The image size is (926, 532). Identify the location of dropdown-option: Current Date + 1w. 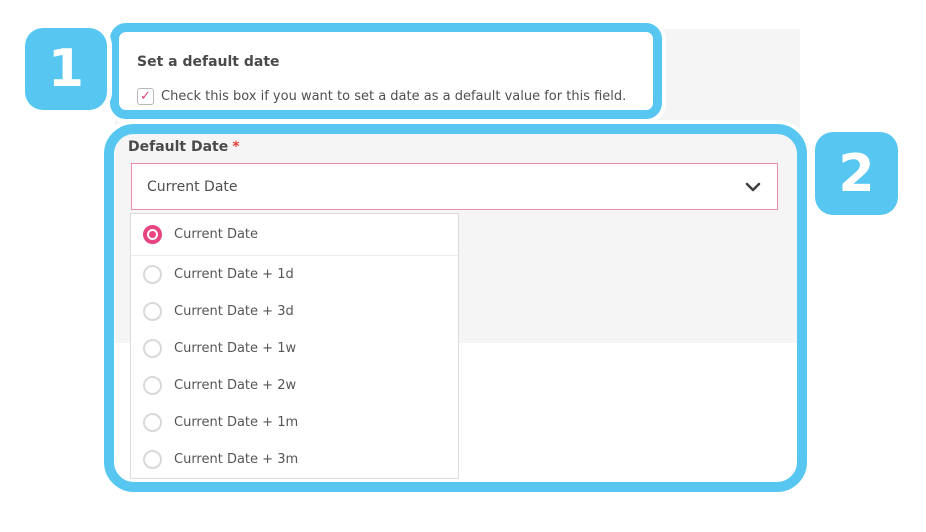
(294, 348).